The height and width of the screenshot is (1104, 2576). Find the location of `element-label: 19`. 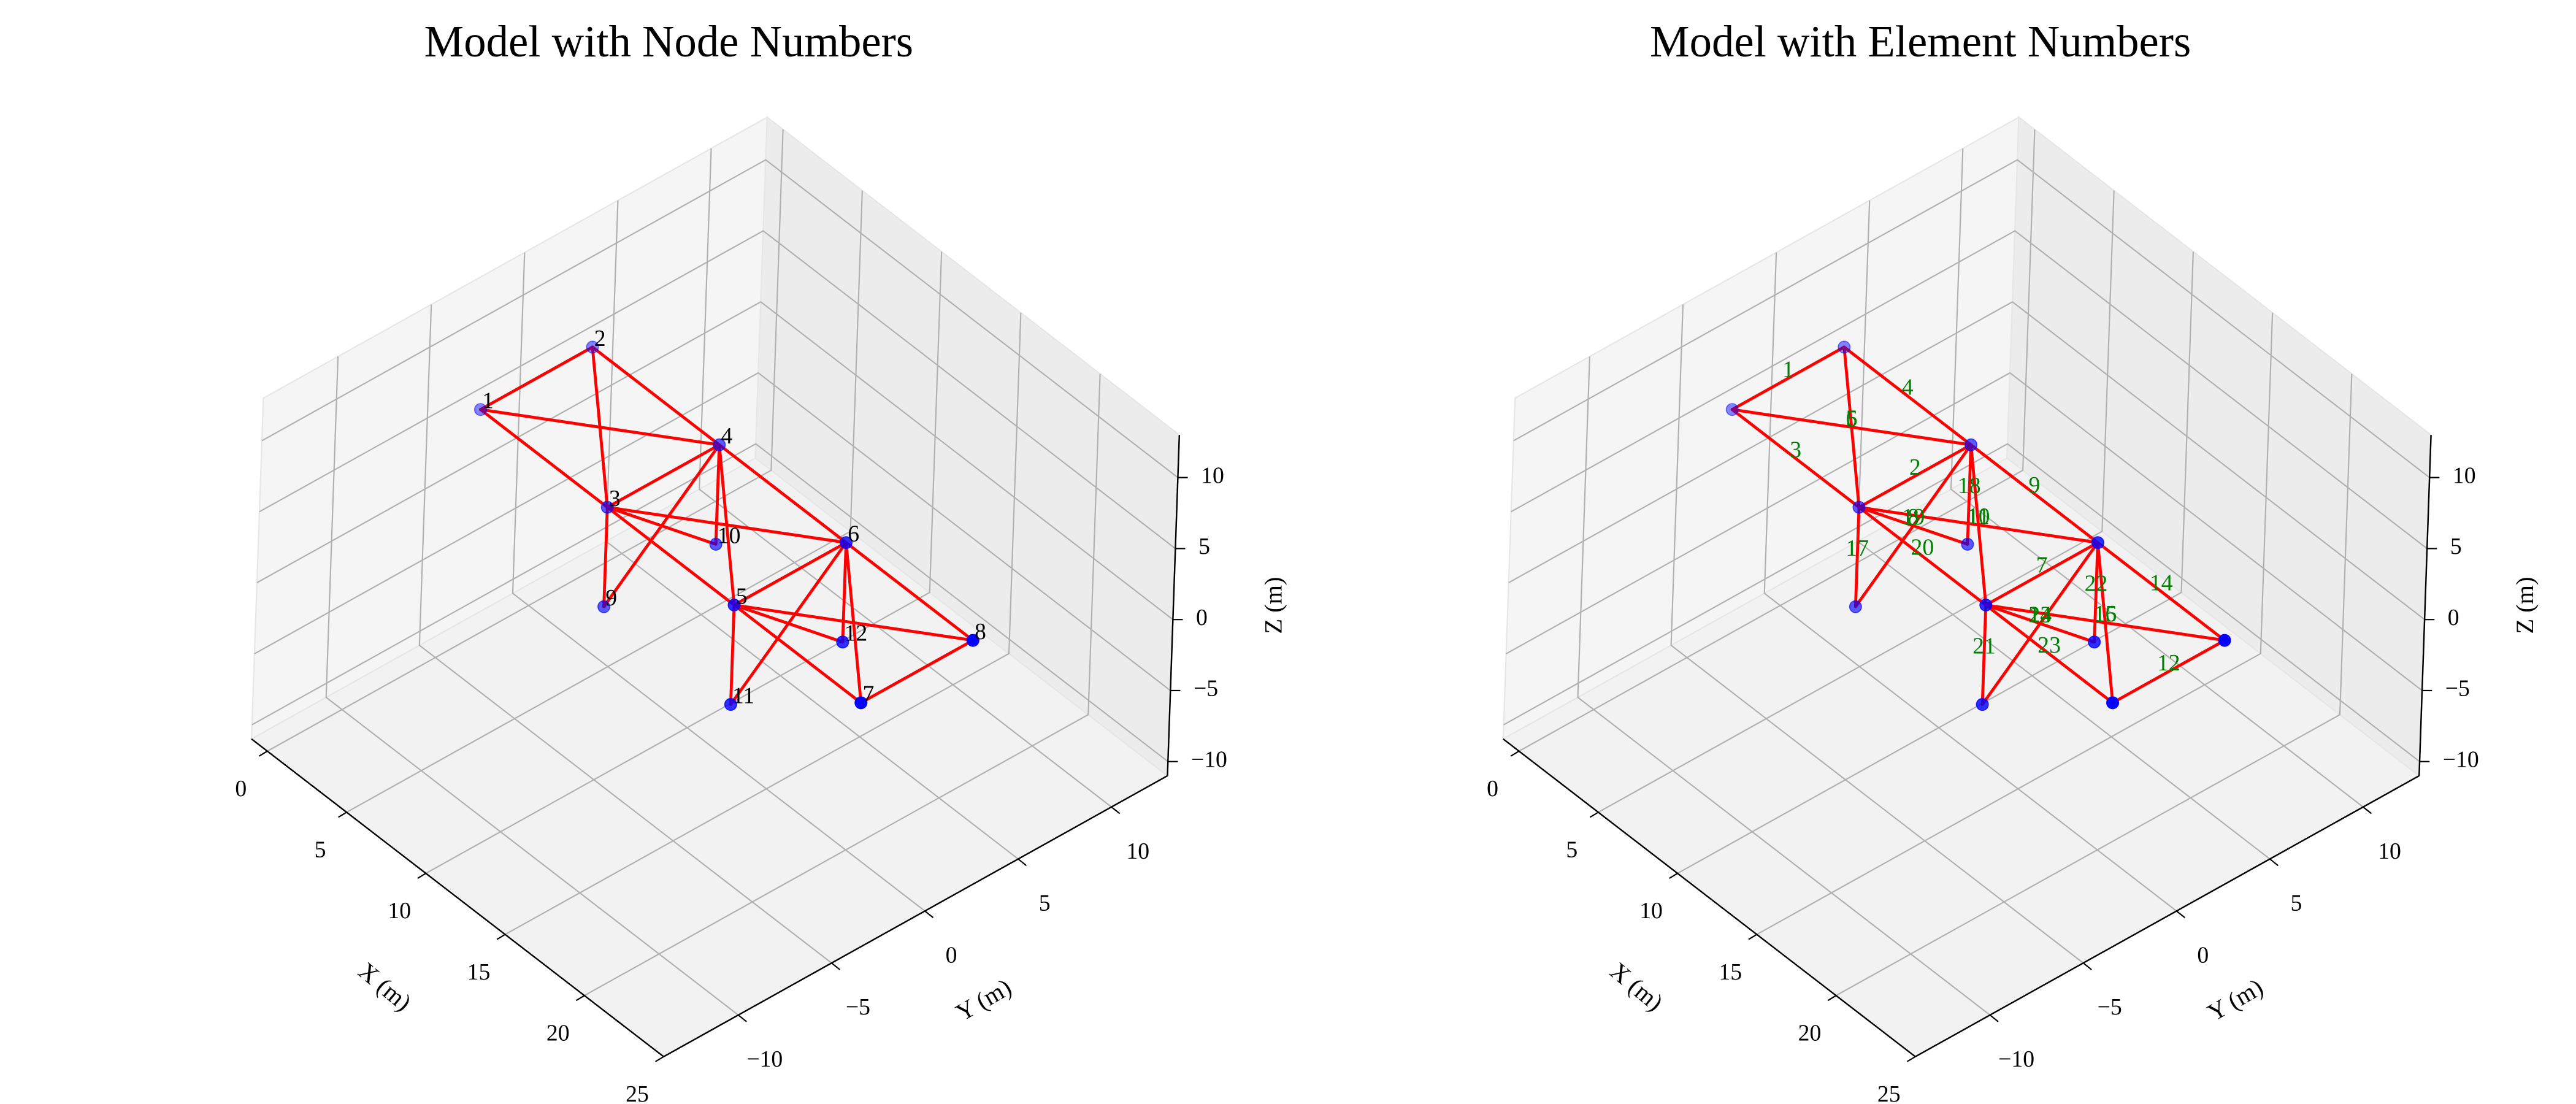

element-label: 19 is located at coordinates (1913, 517).